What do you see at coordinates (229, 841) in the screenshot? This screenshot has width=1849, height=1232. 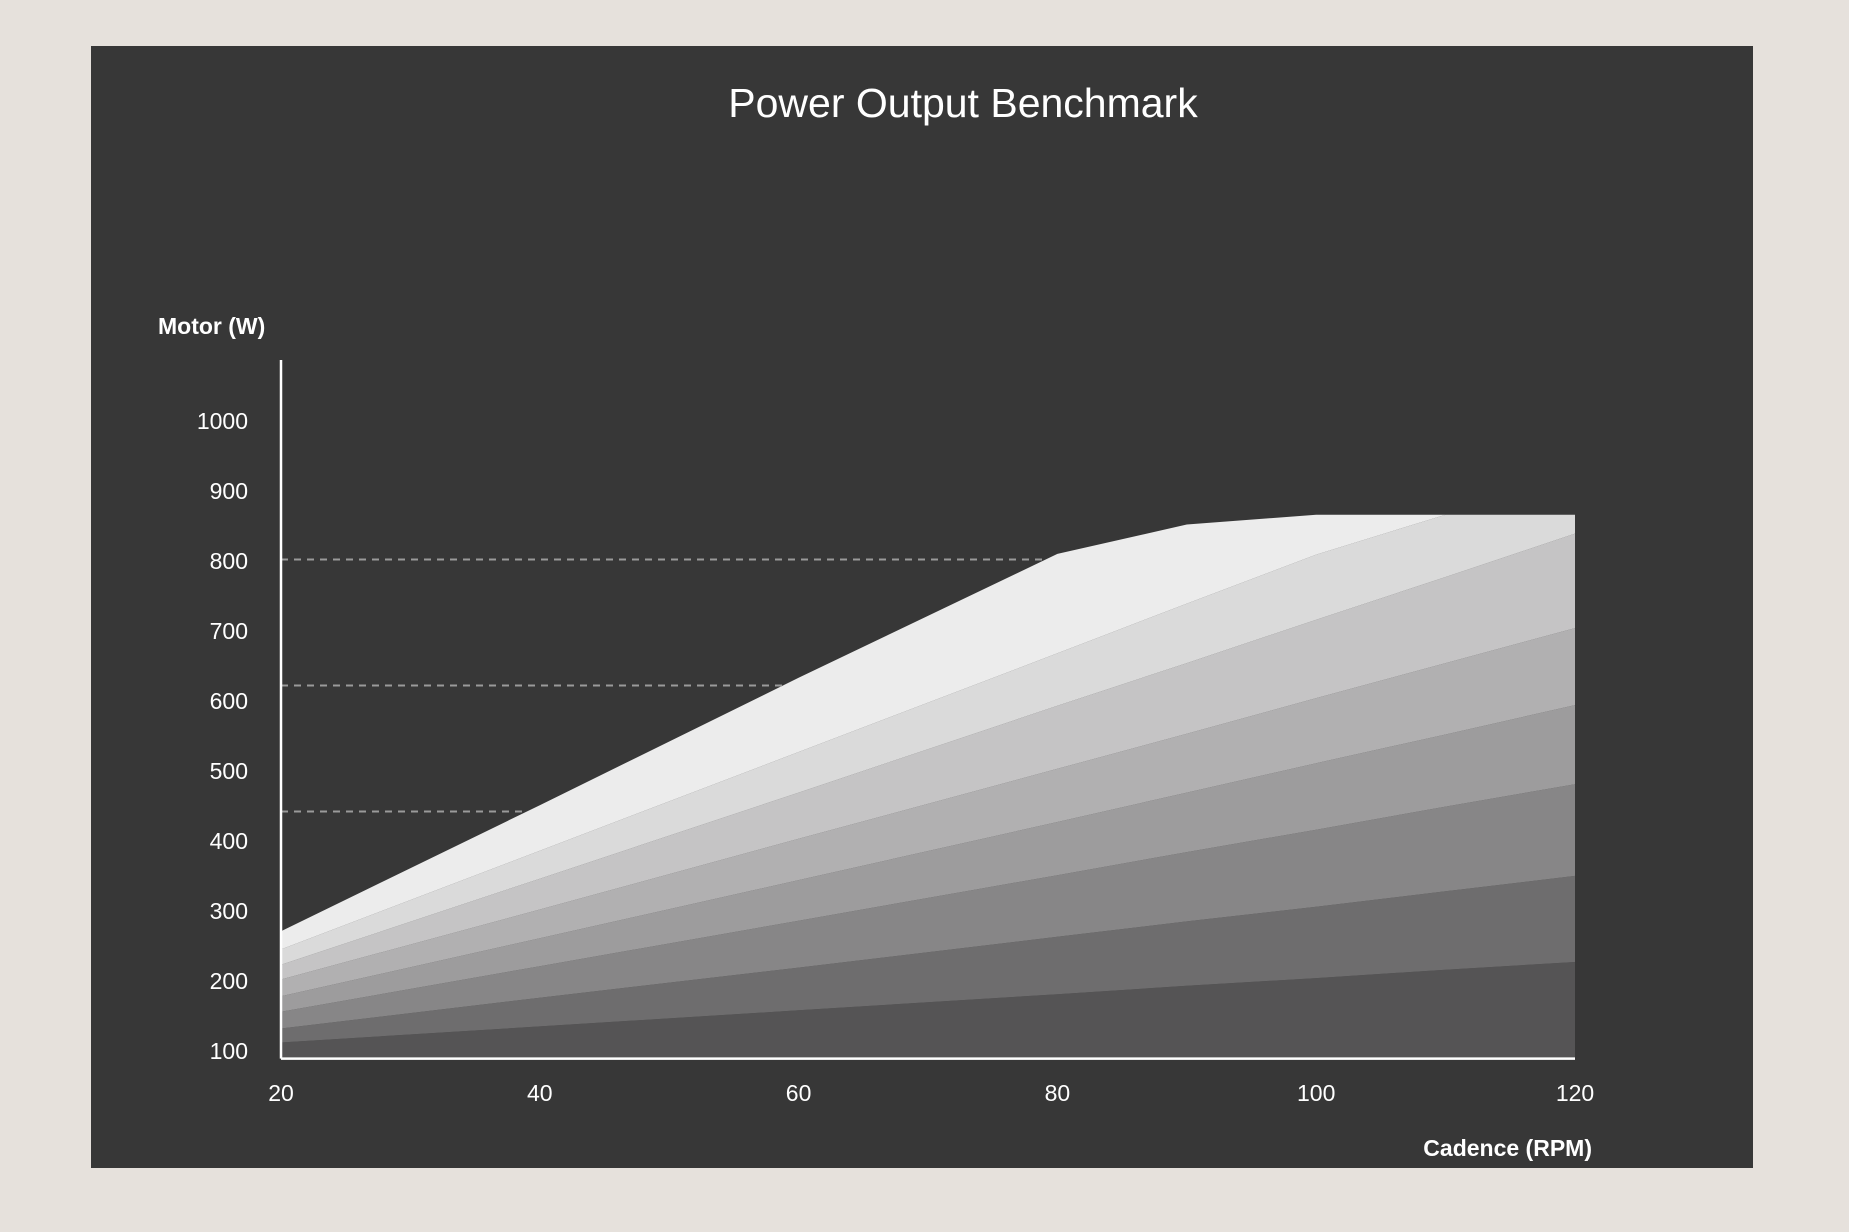 I see `y-tick-label: 400` at bounding box center [229, 841].